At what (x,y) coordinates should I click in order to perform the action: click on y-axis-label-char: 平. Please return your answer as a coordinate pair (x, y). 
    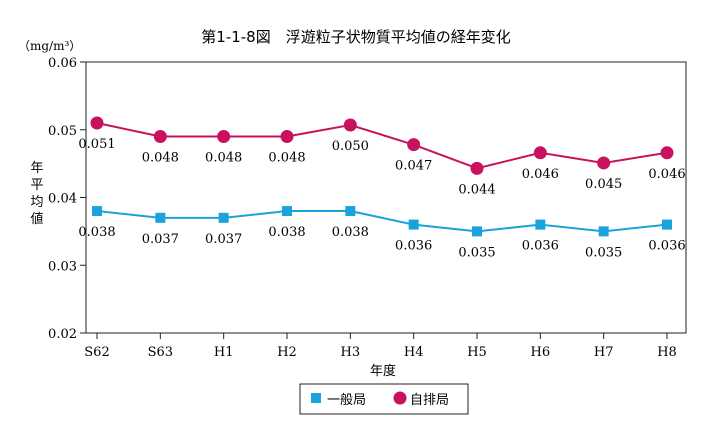
    Looking at the image, I should click on (36, 185).